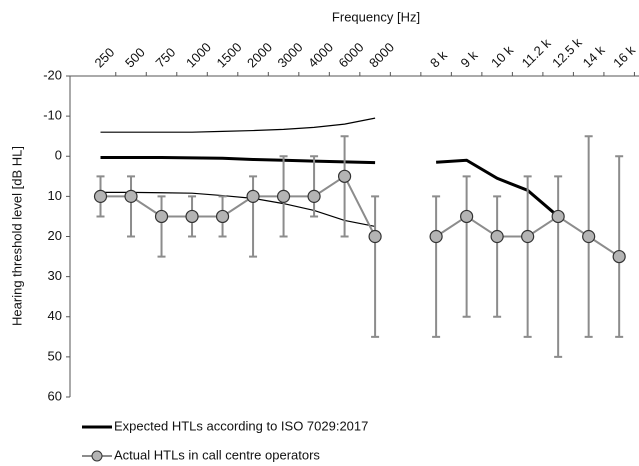 This screenshot has height=466, width=639. I want to click on x-tick-label: 8 k, so click(438, 58).